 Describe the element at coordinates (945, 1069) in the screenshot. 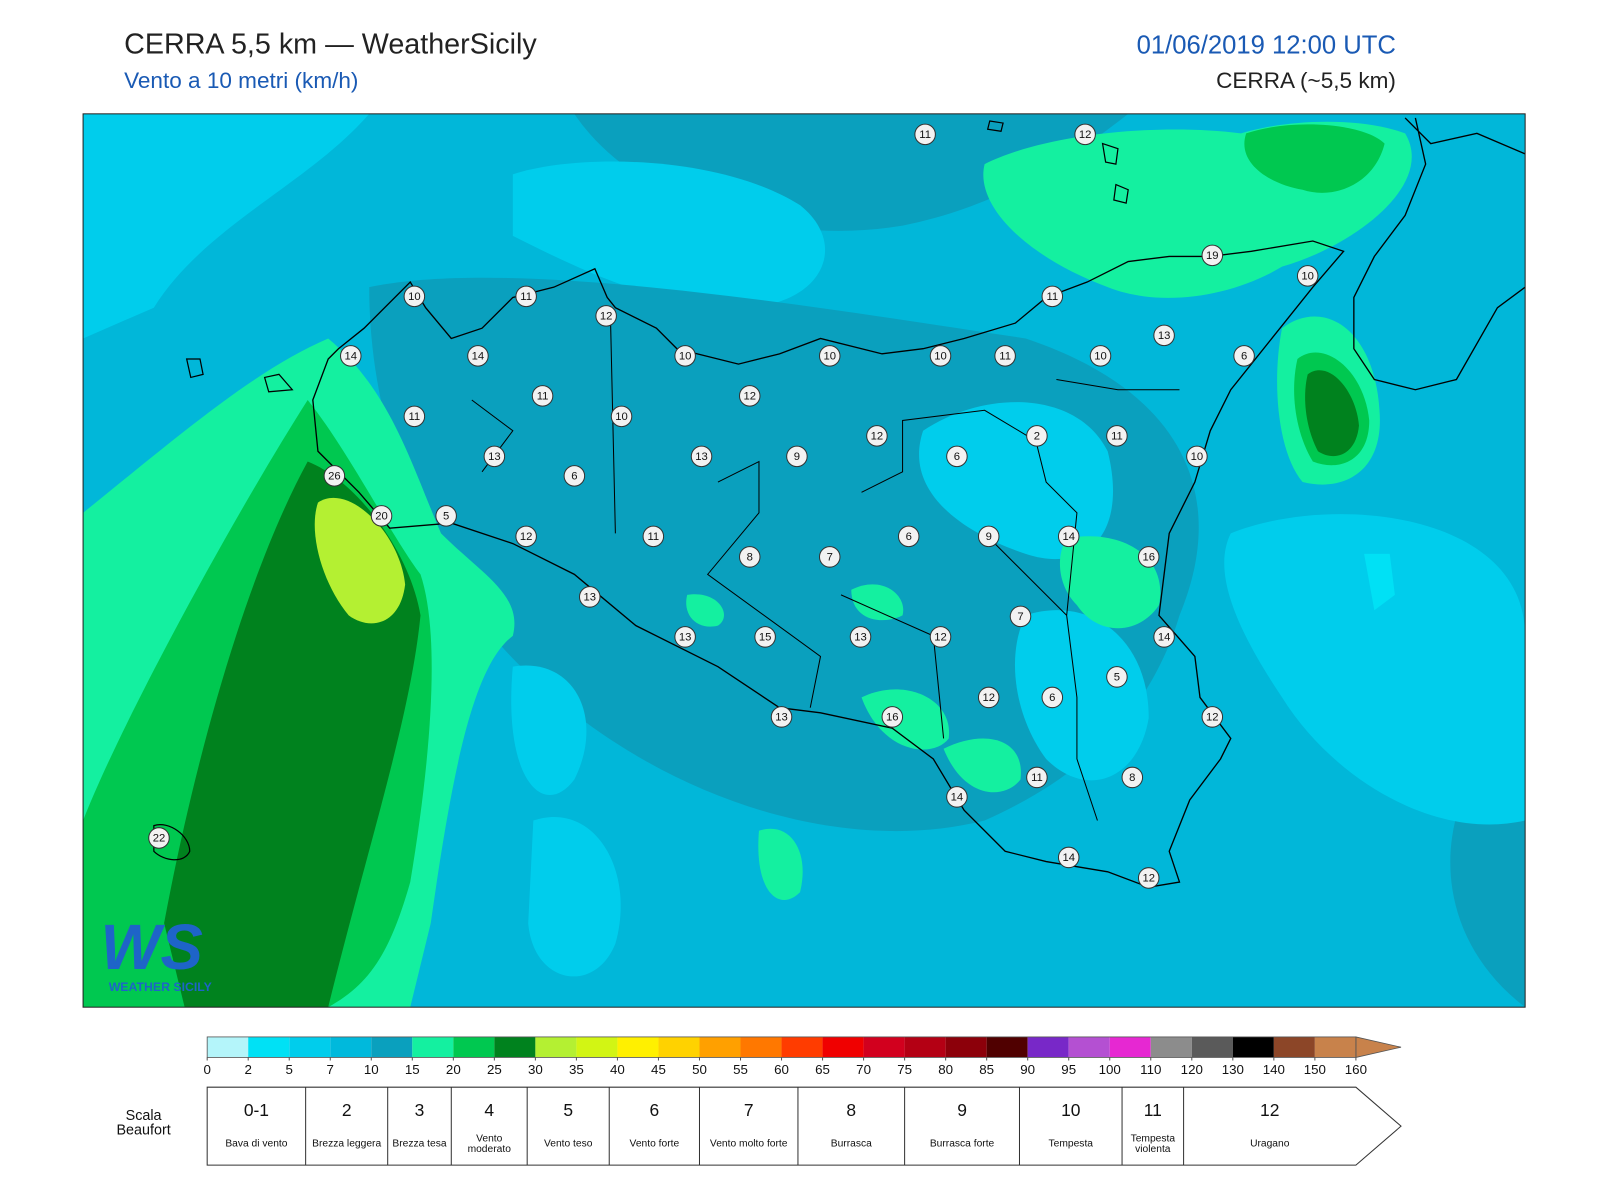

I see `colorbar-tick-label: 80` at that location.